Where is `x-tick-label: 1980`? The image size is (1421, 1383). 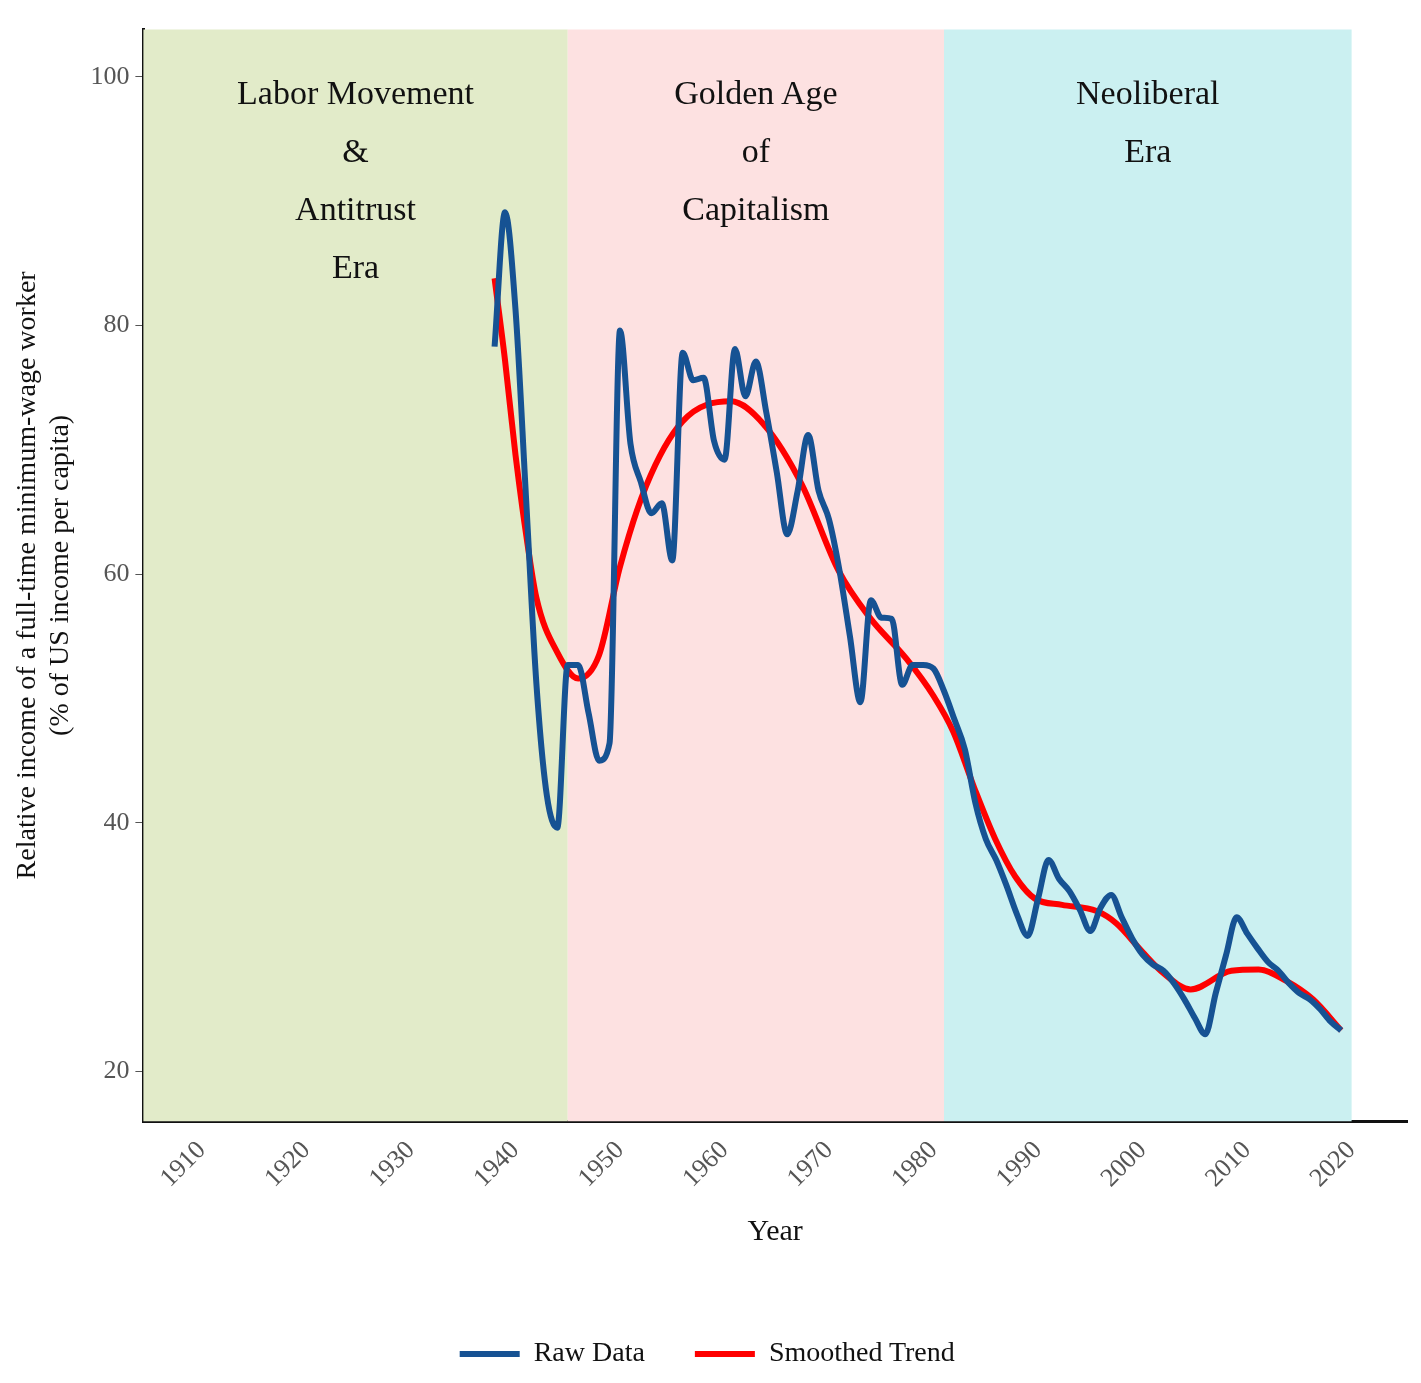
x-tick-label: 1980 is located at coordinates (914, 1163).